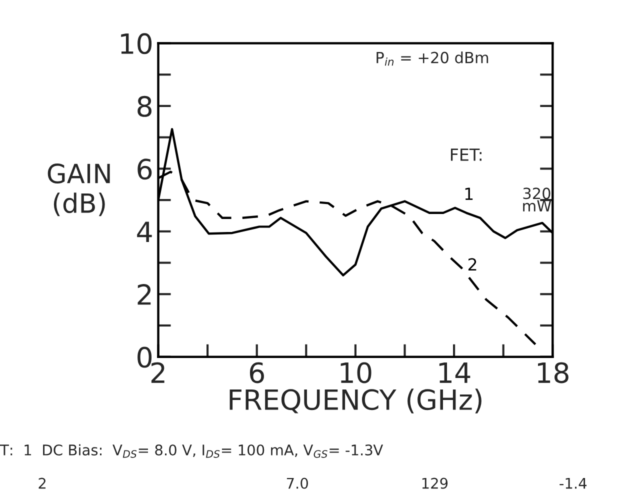  Describe the element at coordinates (432, 59) in the screenshot. I see `annotation: P$_{in}$ = +20 dBm` at that location.